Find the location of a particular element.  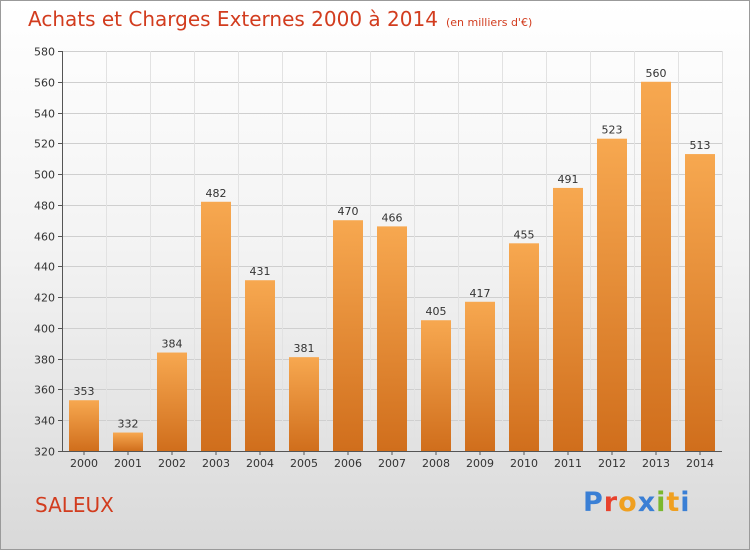

bar-2011 is located at coordinates (568, 319).